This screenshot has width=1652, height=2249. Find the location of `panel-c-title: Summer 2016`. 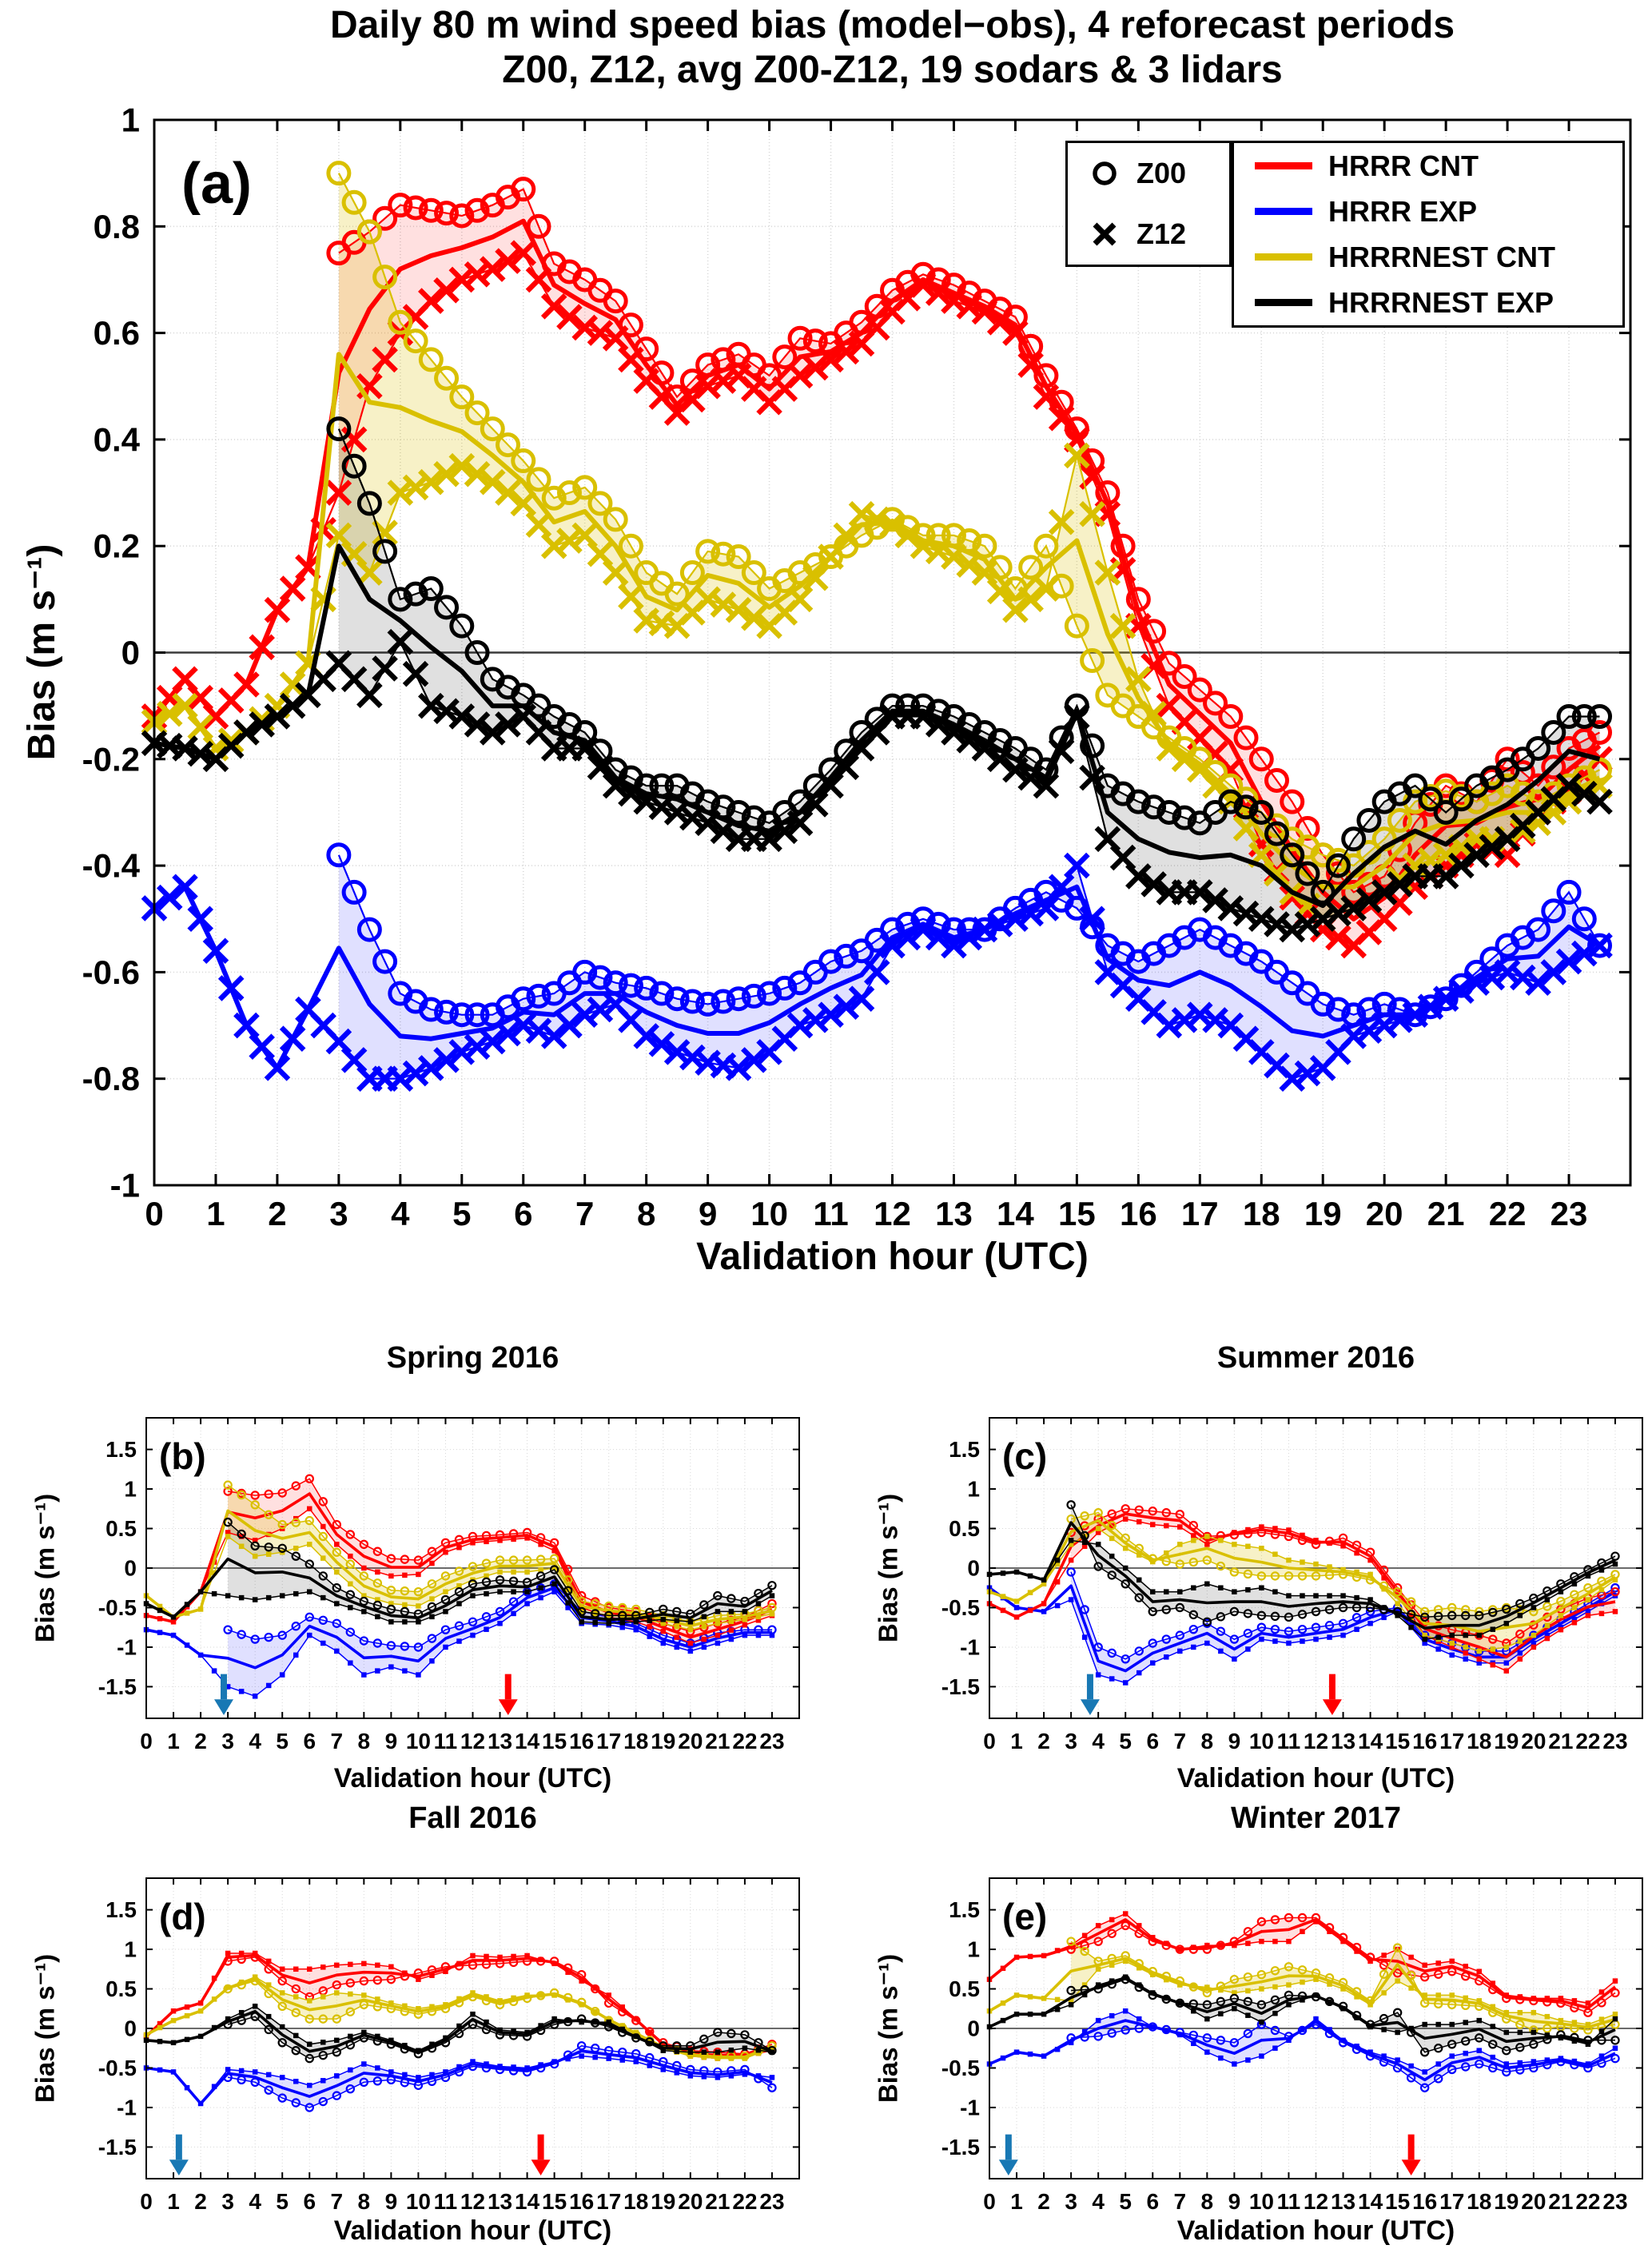

panel-c-title: Summer 2016 is located at coordinates (1315, 1358).